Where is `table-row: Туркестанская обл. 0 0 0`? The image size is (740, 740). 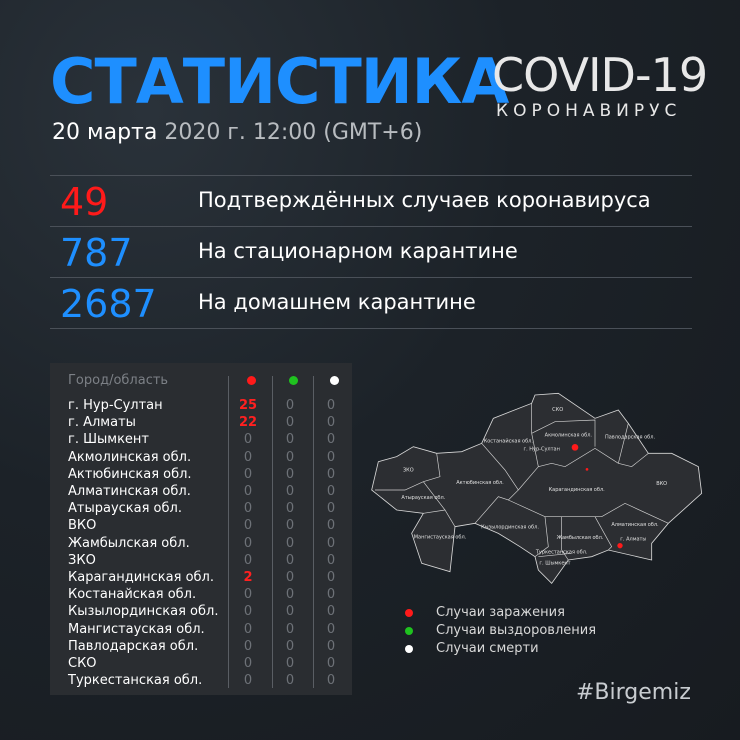 table-row: Туркестанская обл. 0 0 0 is located at coordinates (208, 681).